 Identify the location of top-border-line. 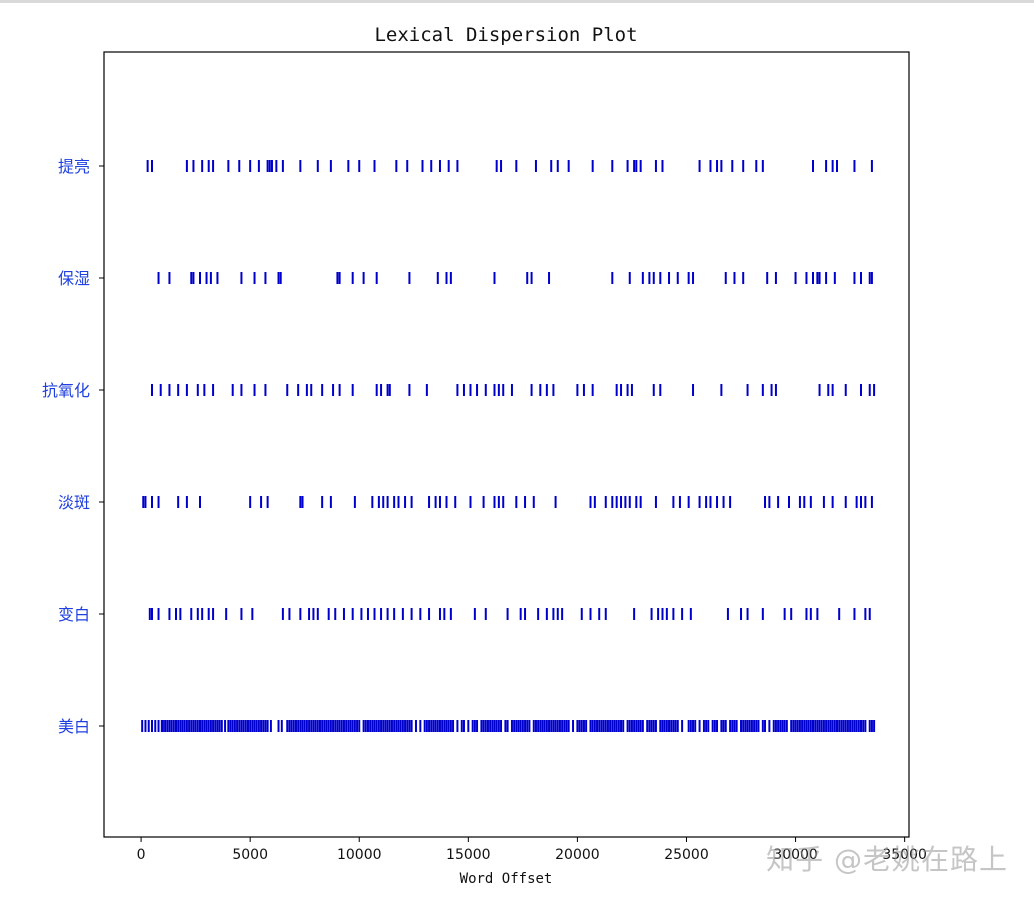
(517, 1).